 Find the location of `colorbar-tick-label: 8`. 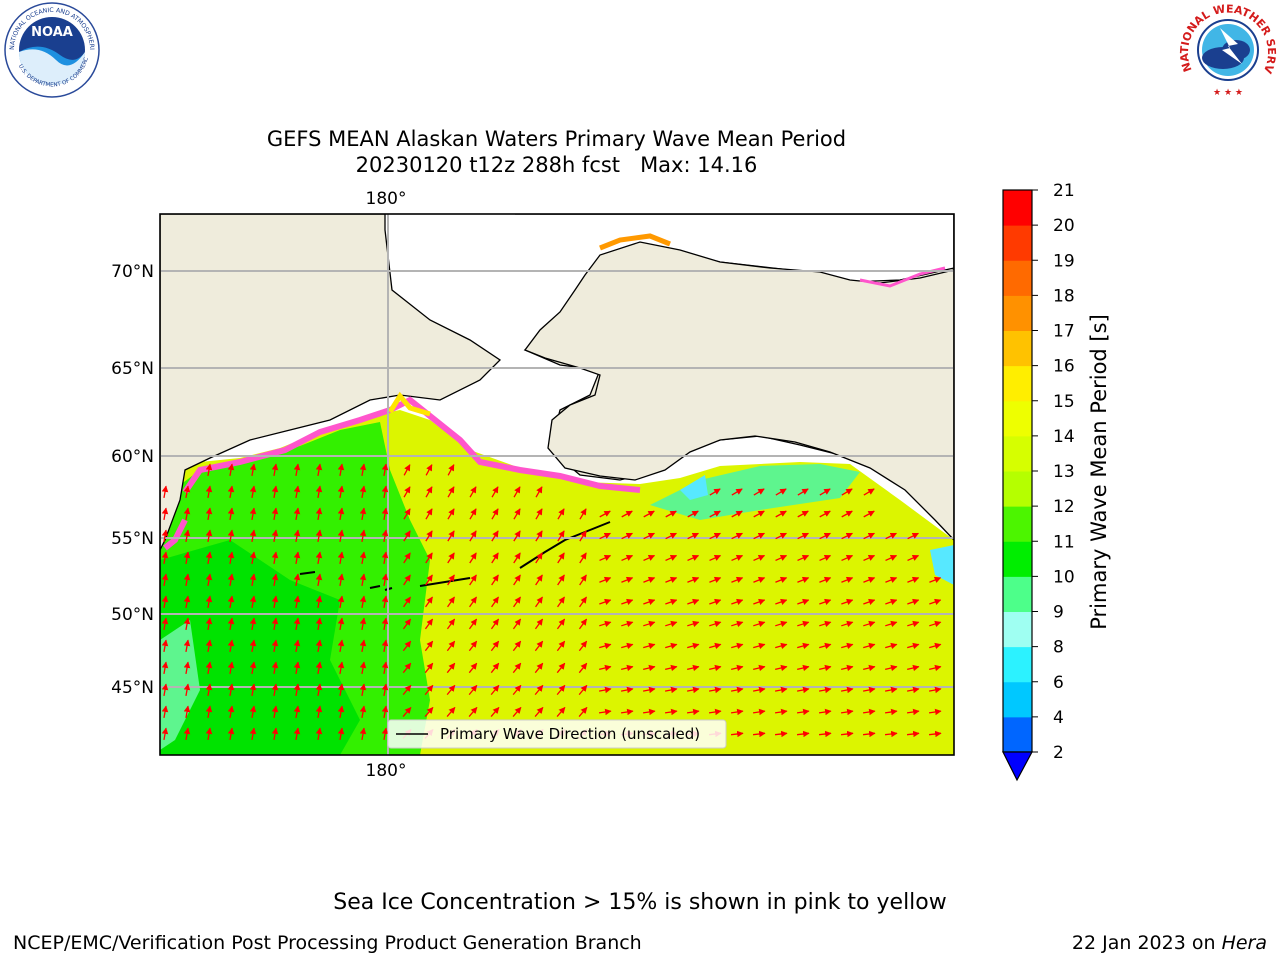

colorbar-tick-label: 8 is located at coordinates (1058, 648).